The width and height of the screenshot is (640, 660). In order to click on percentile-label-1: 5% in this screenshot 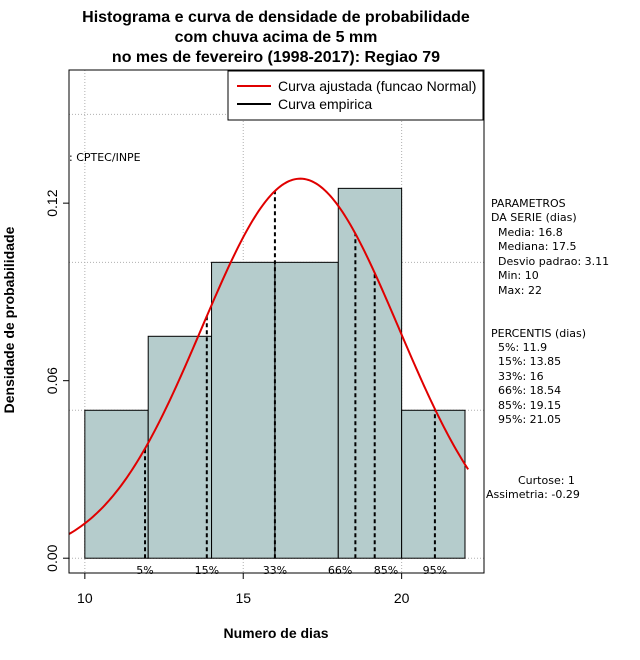, I will do `click(144, 570)`.